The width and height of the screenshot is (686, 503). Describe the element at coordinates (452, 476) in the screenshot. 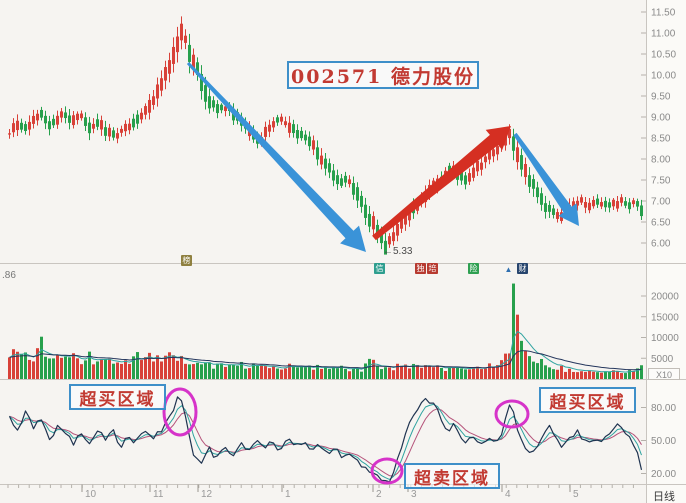

I see `oversold-zone-label: 超卖区域` at that location.